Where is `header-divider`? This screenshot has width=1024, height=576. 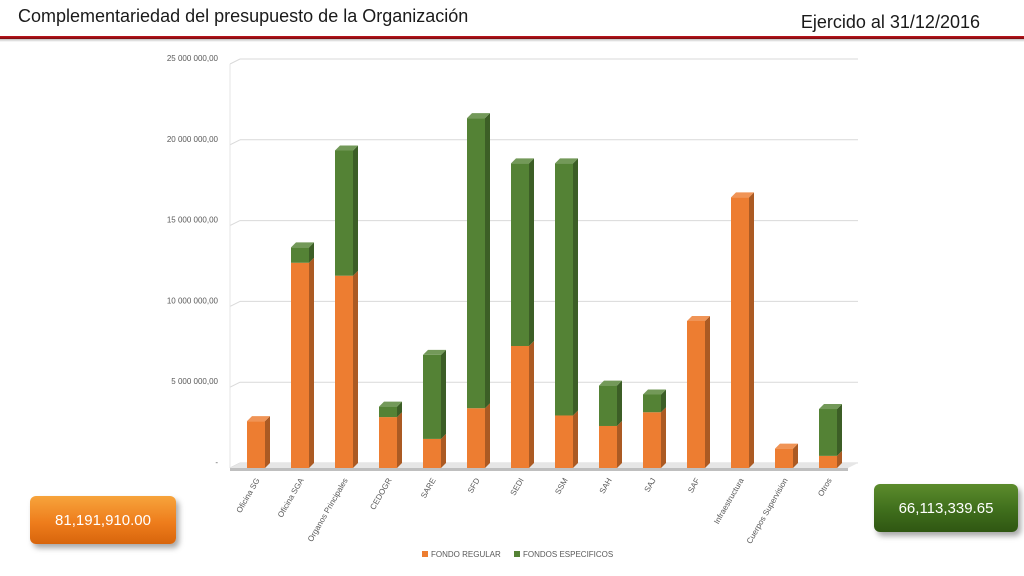 header-divider is located at coordinates (512, 37).